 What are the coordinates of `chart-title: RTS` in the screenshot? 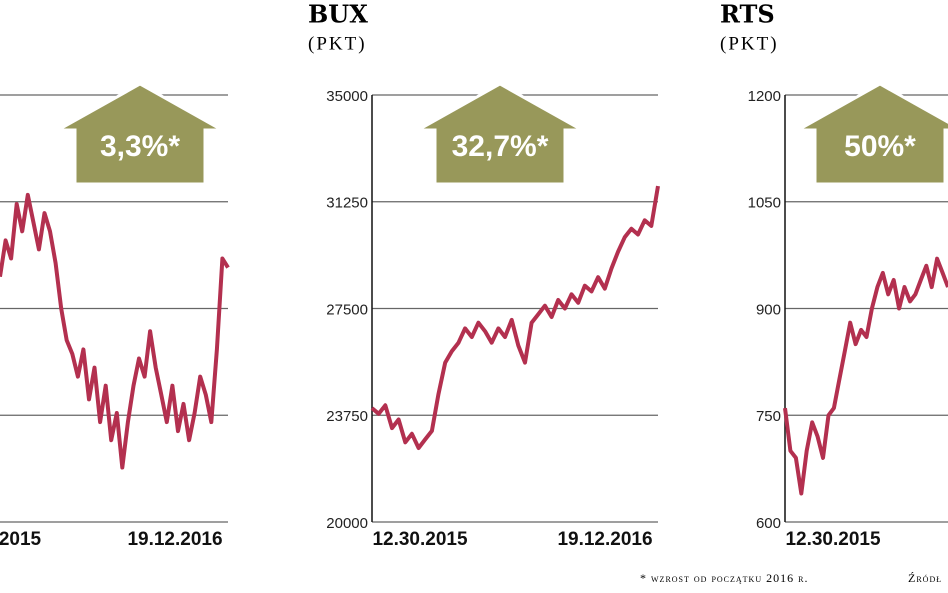 It's located at (747, 14).